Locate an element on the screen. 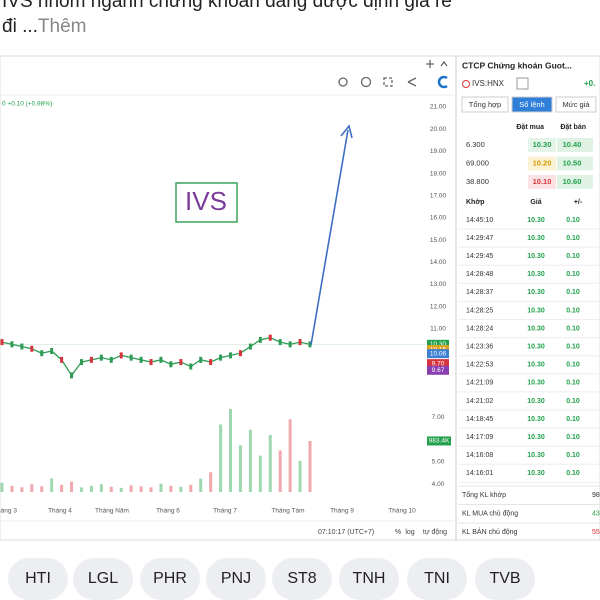 The width and height of the screenshot is (600, 600). trade-time: 14:18:45 is located at coordinates (479, 419).